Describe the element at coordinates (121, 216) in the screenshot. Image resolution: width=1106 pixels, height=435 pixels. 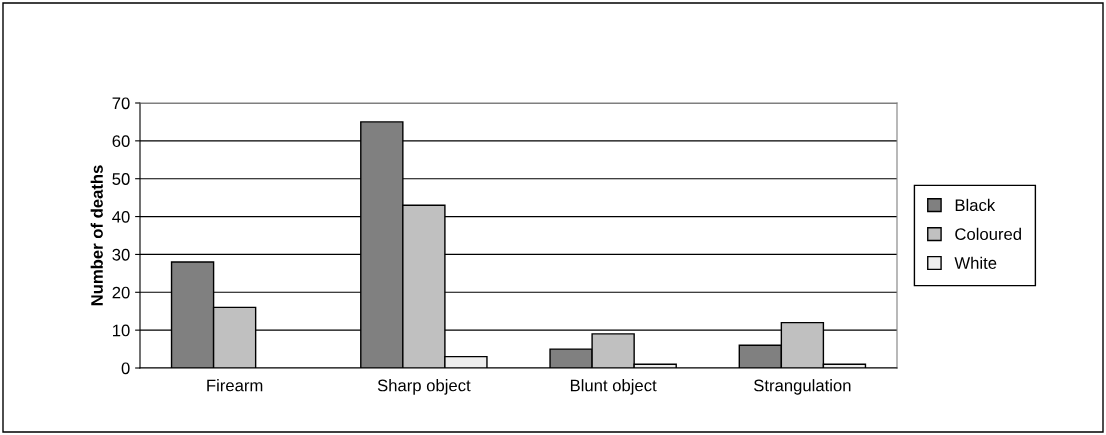
I see `y-tick-label: 40` at that location.